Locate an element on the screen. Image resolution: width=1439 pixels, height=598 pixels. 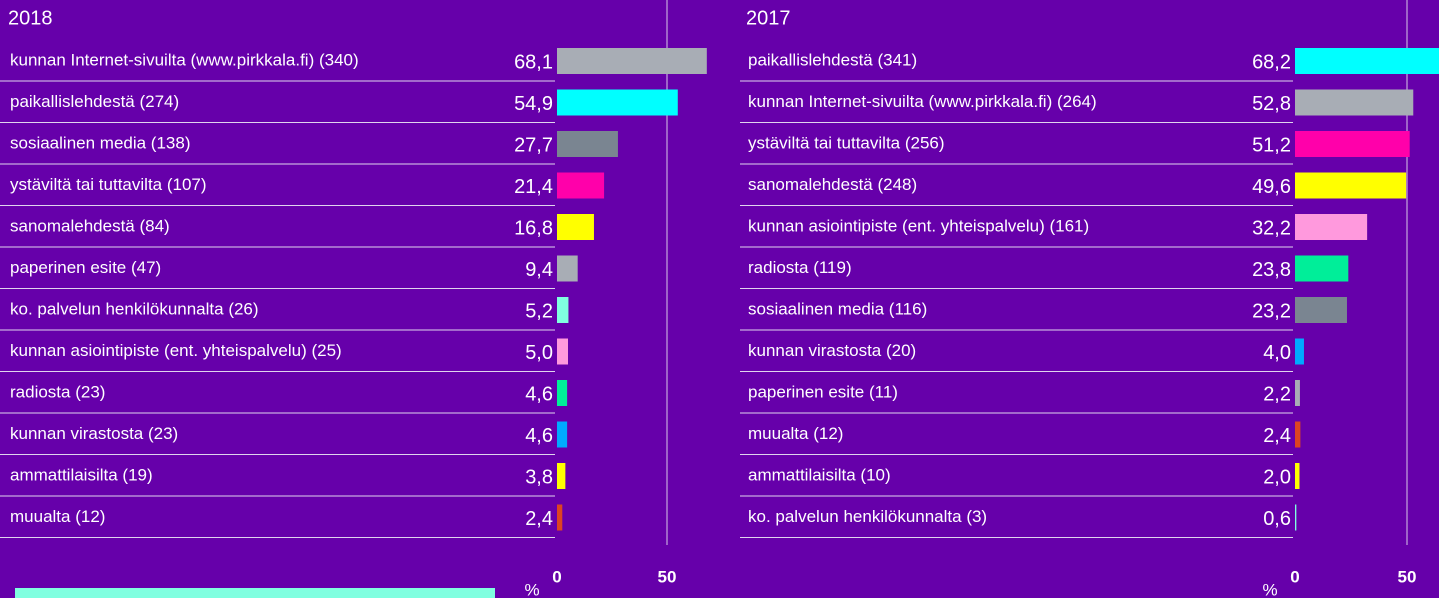
category-label: kunnan virastosta (23) is located at coordinates (94, 433).